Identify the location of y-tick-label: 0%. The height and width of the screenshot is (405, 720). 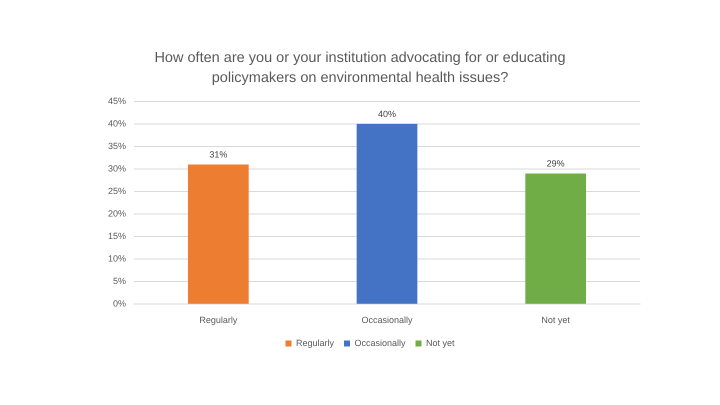
(119, 303).